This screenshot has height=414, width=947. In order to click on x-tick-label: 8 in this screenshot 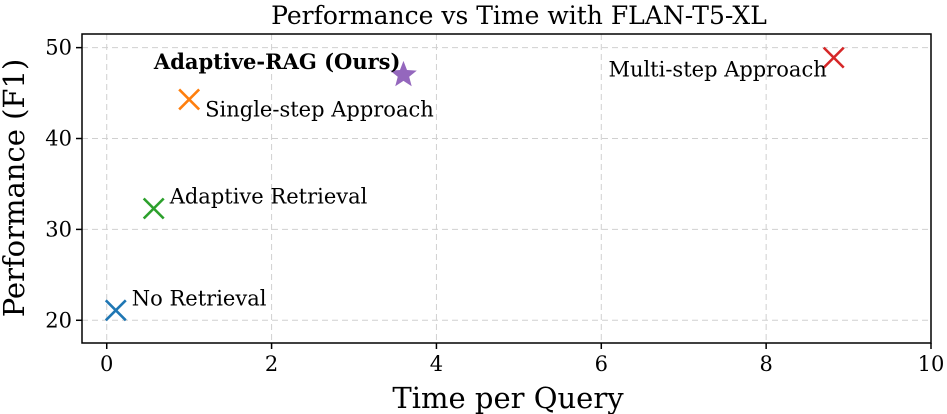, I will do `click(765, 364)`.